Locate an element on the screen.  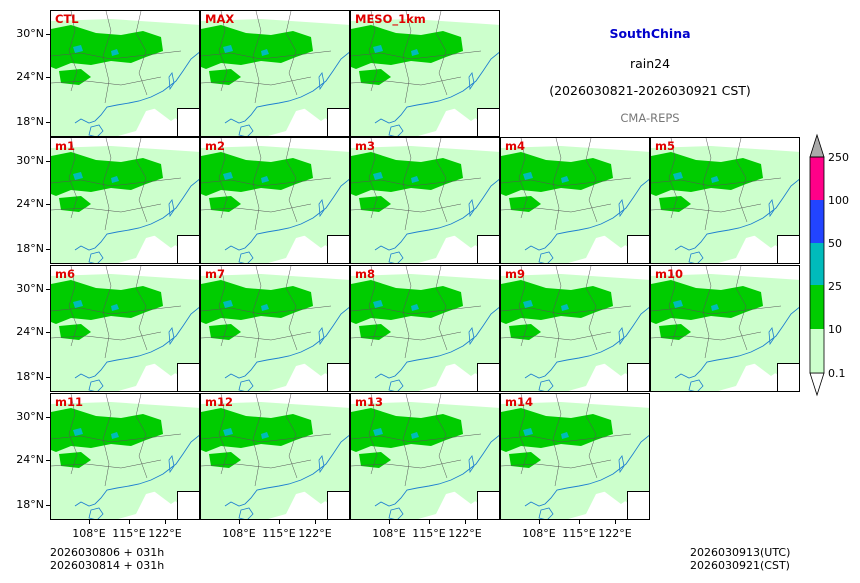
panel-label: m9 is located at coordinates (515, 274).